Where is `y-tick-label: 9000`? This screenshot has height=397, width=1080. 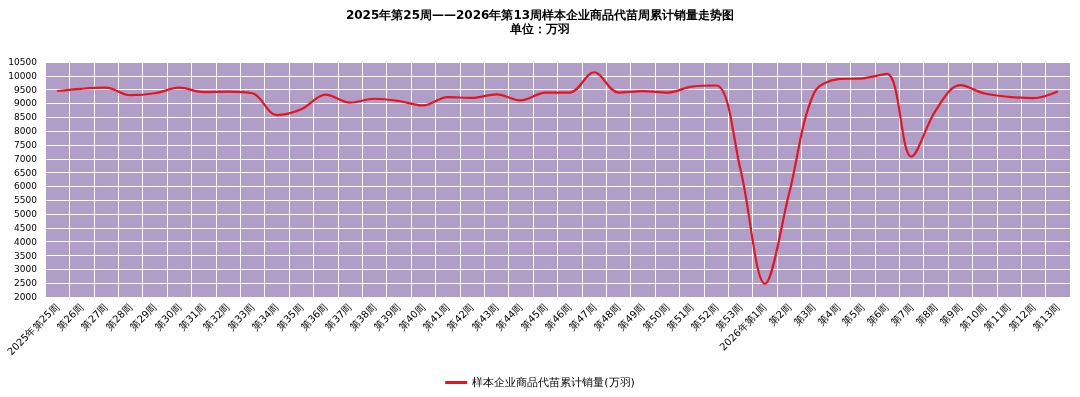 y-tick-label: 9000 is located at coordinates (26, 103).